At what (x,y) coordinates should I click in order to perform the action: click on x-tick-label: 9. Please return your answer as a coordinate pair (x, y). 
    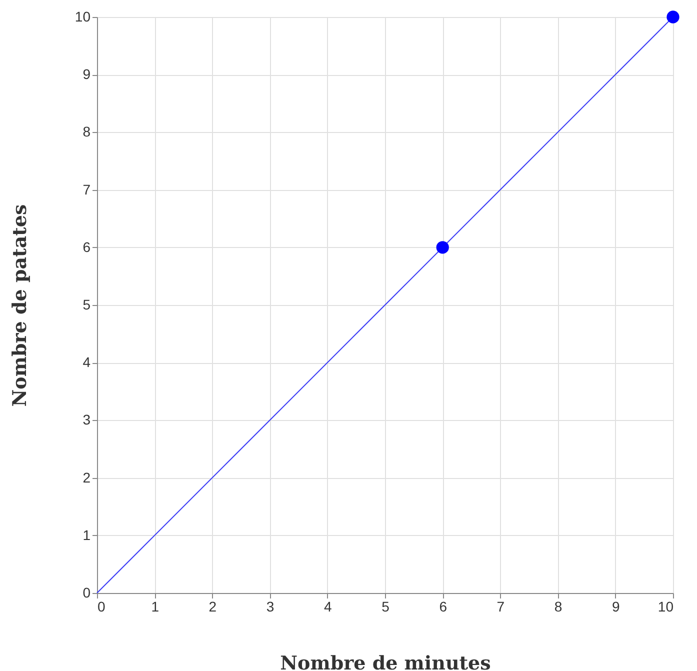
    Looking at the image, I should click on (616, 606).